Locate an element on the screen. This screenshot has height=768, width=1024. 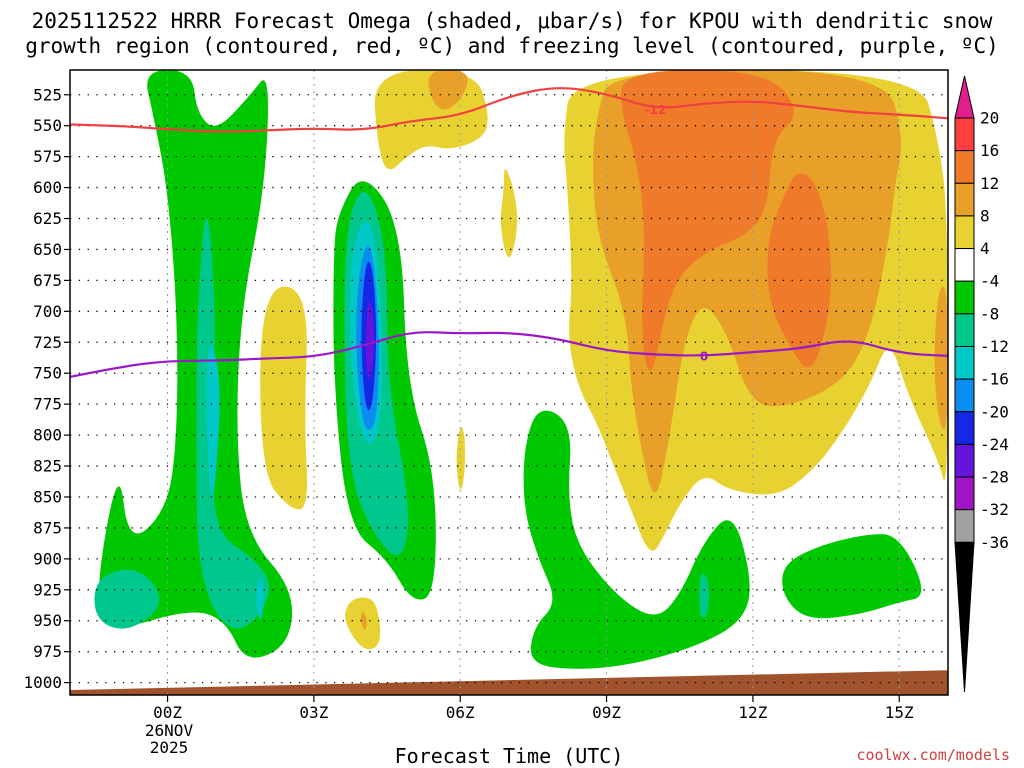
y-tick-label: 875 is located at coordinates (47, 527).